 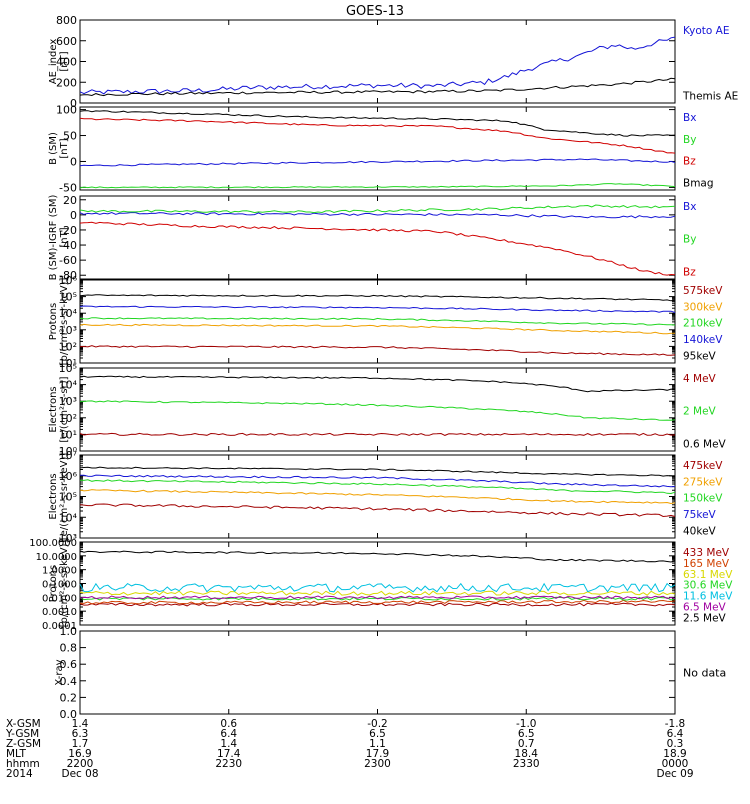 What do you see at coordinates (23, 764) in the screenshot?
I see `x-row-label: hhmm` at bounding box center [23, 764].